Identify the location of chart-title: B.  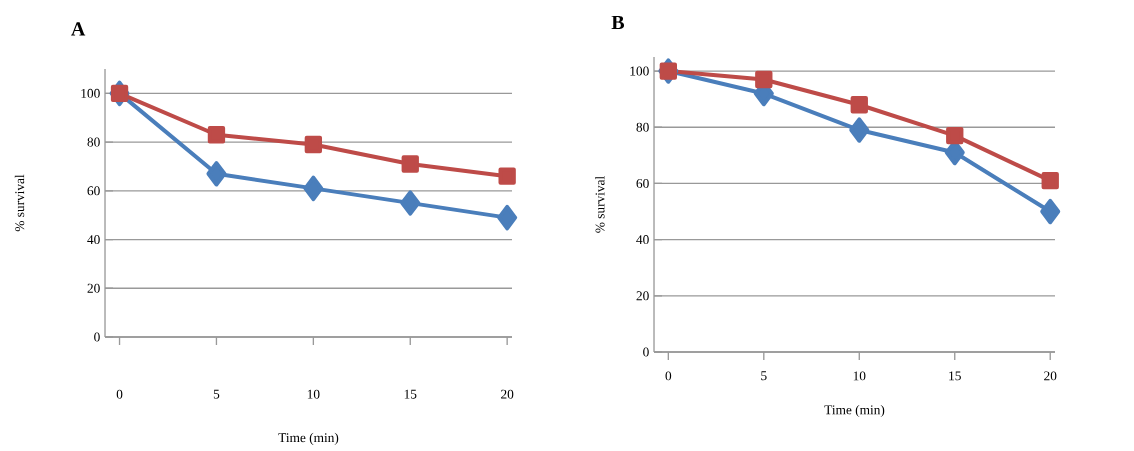
(618, 22).